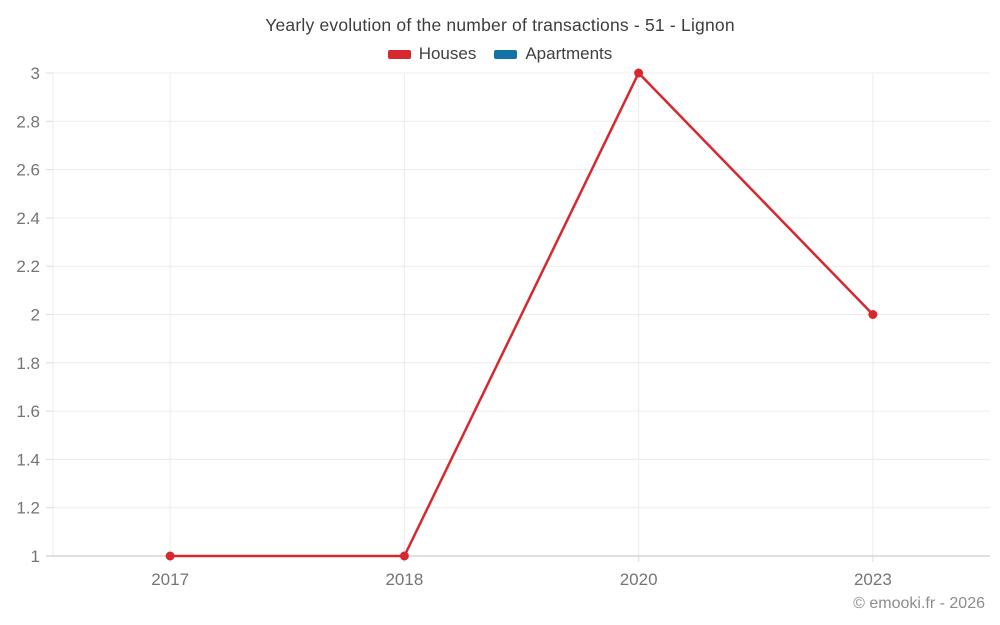 The image size is (1000, 625). I want to click on y-tick-label: 2.2, so click(28, 266).